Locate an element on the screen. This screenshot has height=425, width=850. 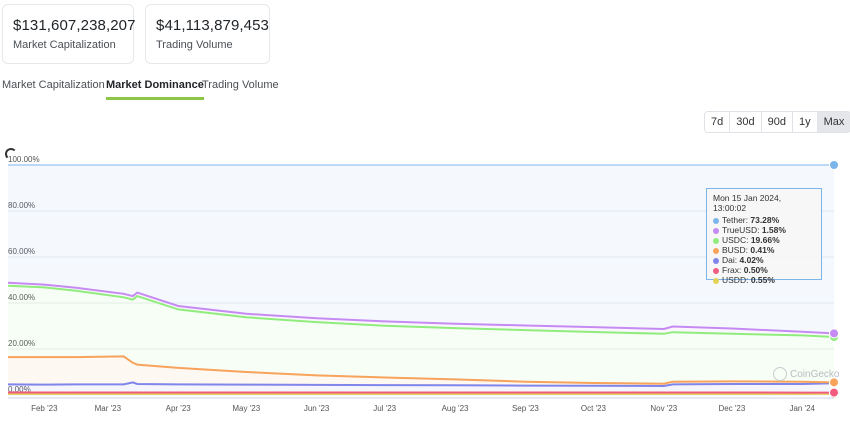
range-30d-button: 30d is located at coordinates (746, 122).